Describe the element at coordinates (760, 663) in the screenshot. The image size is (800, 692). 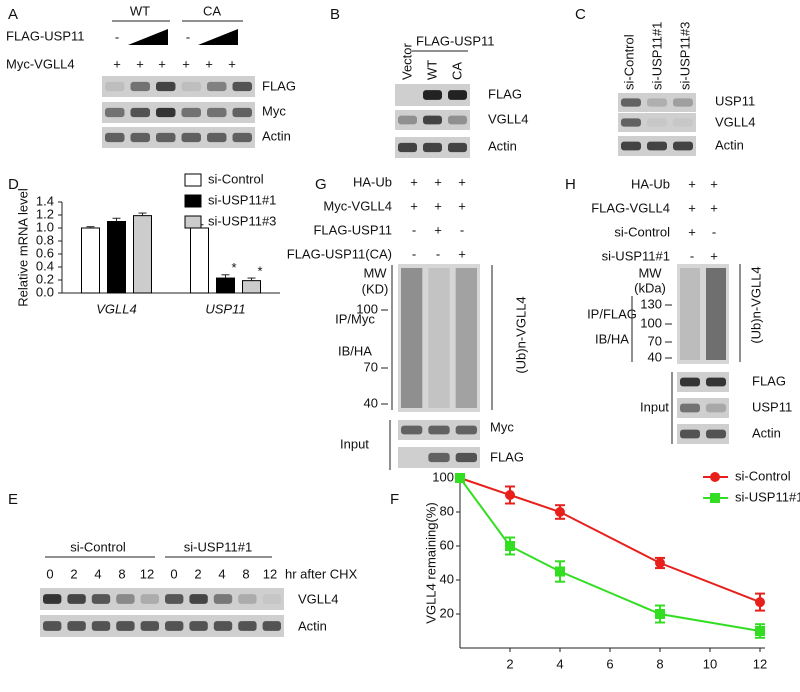
I see `x-tick-label: 12` at that location.